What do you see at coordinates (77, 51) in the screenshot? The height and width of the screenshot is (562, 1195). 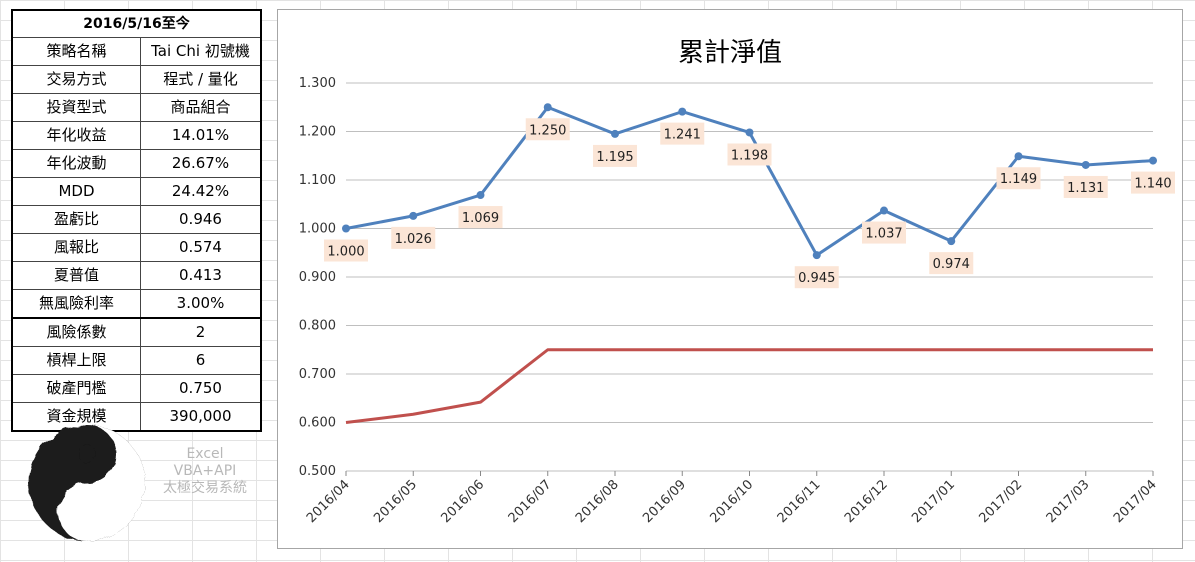 I see `stats-key: 策略名稱` at bounding box center [77, 51].